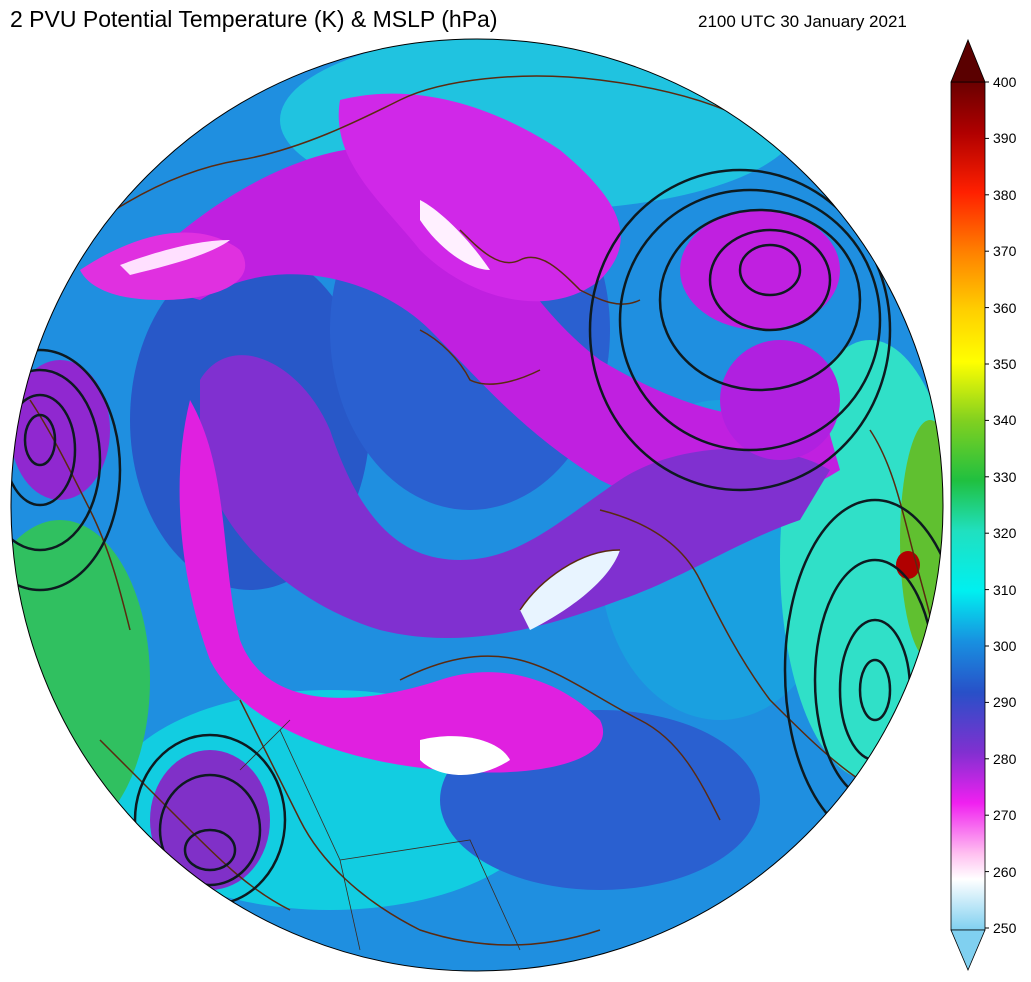 This screenshot has width=1031, height=982. What do you see at coordinates (968, 60) in the screenshot?
I see `colorbar-max-extension` at bounding box center [968, 60].